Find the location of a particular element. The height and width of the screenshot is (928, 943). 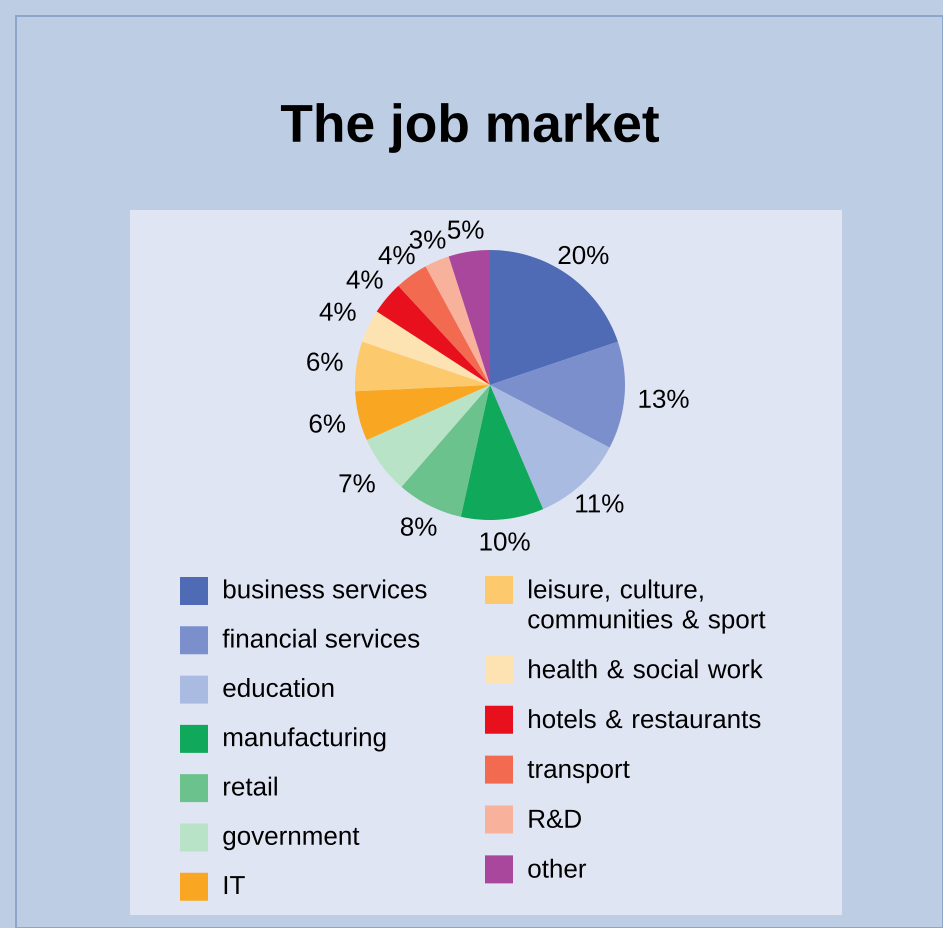

legend-label: R&D is located at coordinates (555, 819).